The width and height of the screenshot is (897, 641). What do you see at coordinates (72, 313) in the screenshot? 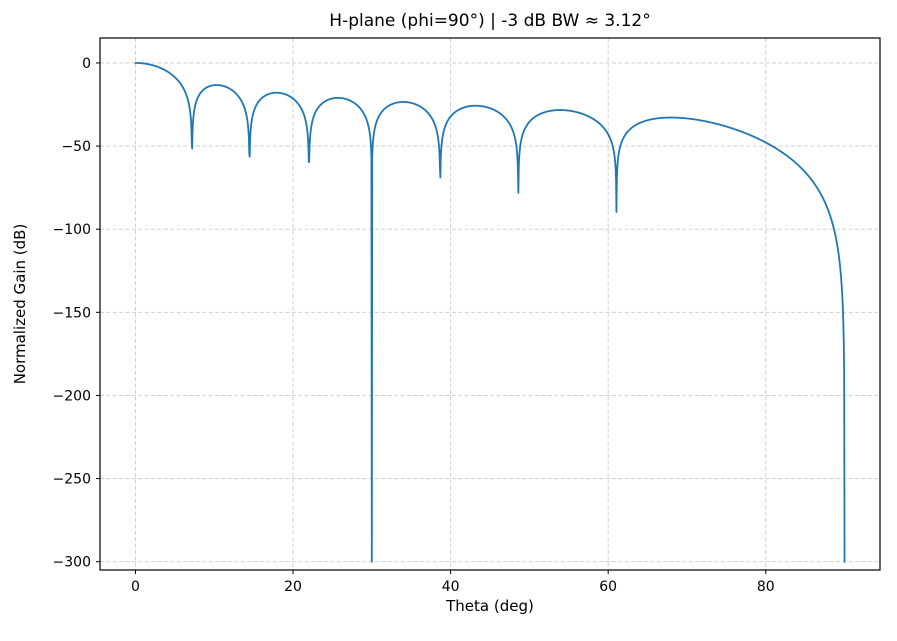
I see `y-tick-label: −150` at bounding box center [72, 313].